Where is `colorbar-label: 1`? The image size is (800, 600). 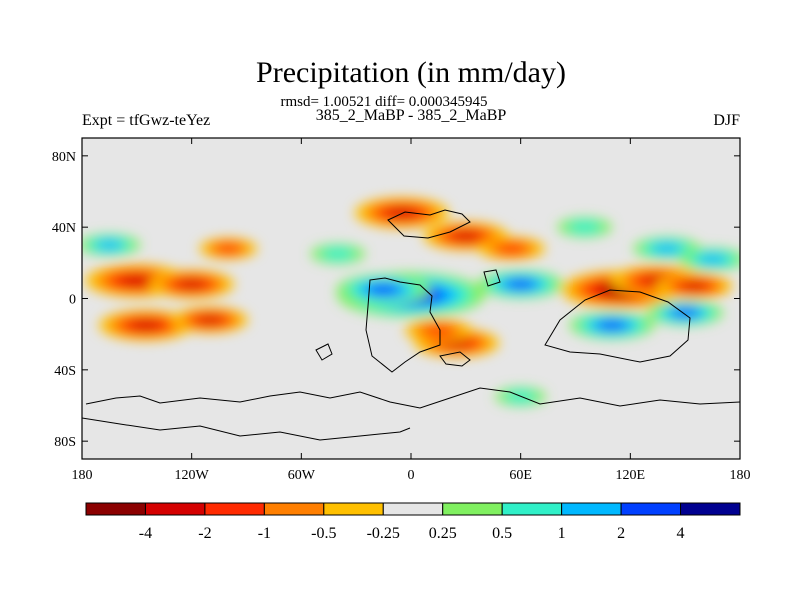 colorbar-label: 1 is located at coordinates (562, 533).